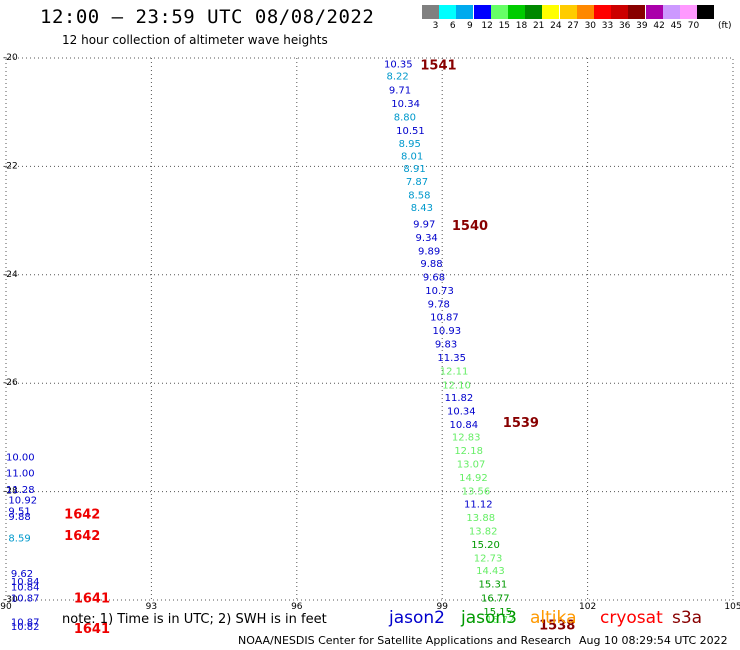 The image size is (740, 650). I want to click on data-point-label: 9.89, so click(429, 251).